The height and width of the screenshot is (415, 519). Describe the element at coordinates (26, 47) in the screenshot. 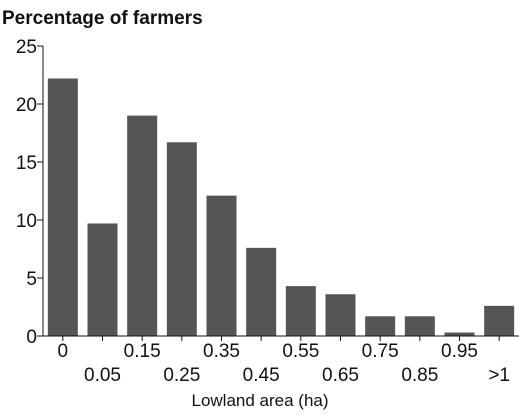

I see `y-tick-label: 25` at that location.